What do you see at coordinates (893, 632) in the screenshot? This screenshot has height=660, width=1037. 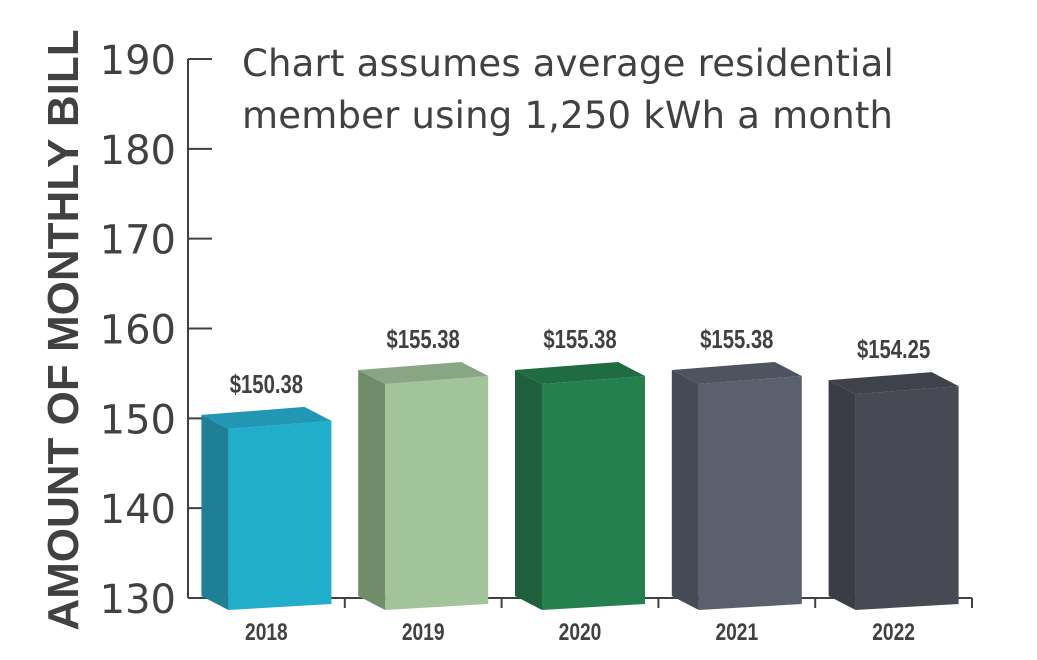 I see `x-tick-label-2022: 2022` at bounding box center [893, 632].